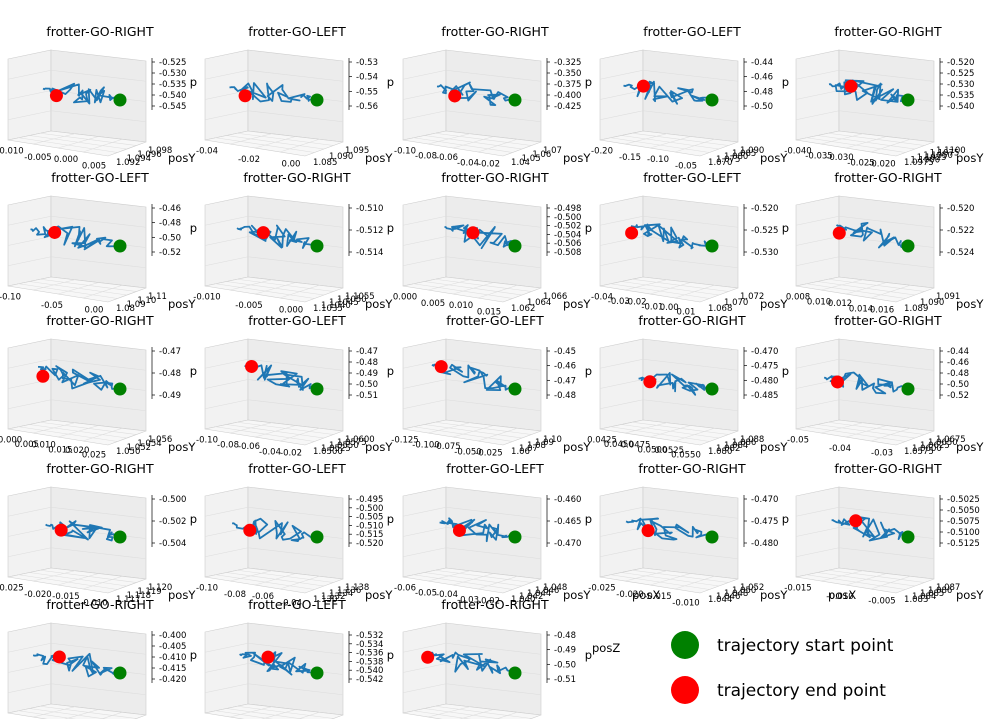 This screenshot has height=719, width=998. What do you see at coordinates (565, 680) in the screenshot?
I see `z-tick-label: -0.51` at bounding box center [565, 680].